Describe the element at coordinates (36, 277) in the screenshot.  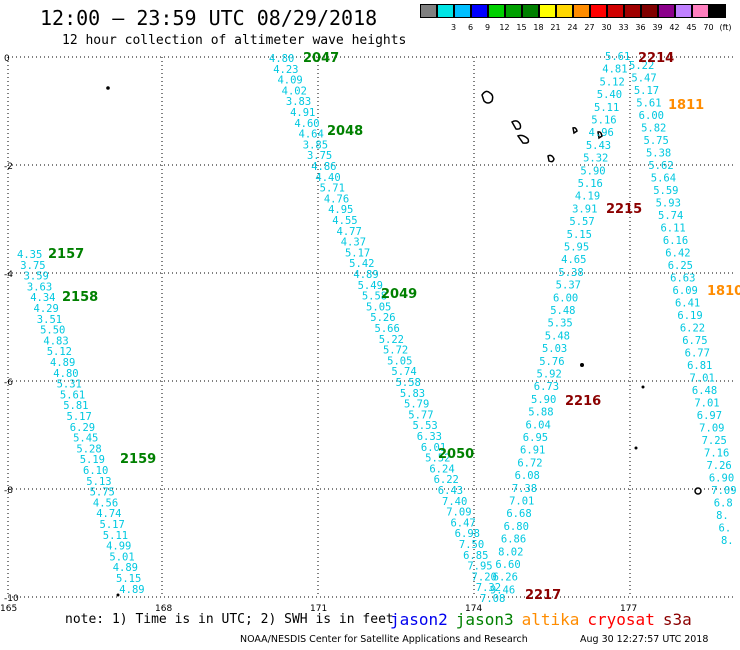
I see `swh-value: 3.59` at that location.